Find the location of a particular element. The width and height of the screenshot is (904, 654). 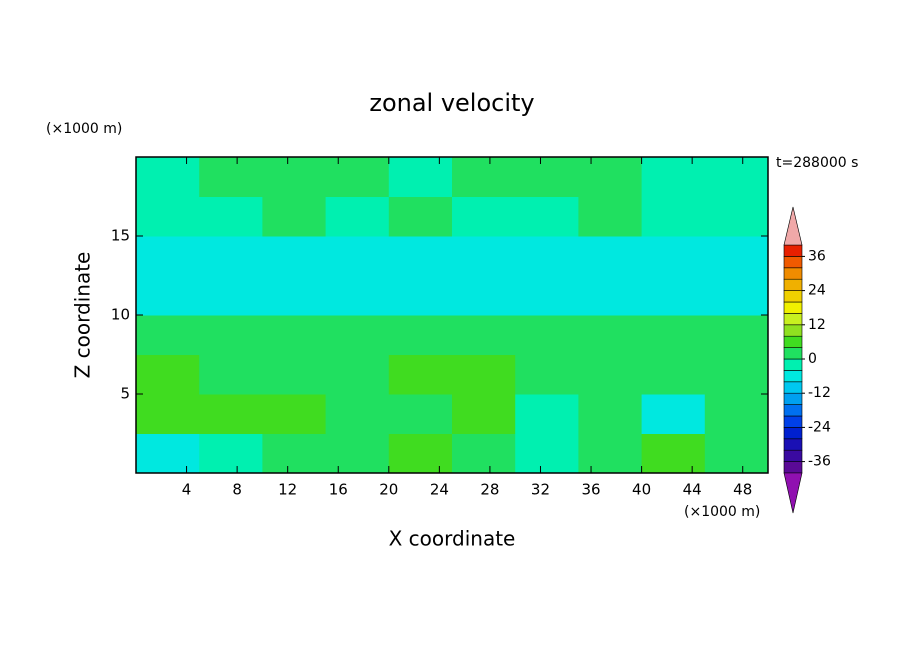

y-tick-label: 10 is located at coordinates (120, 315).